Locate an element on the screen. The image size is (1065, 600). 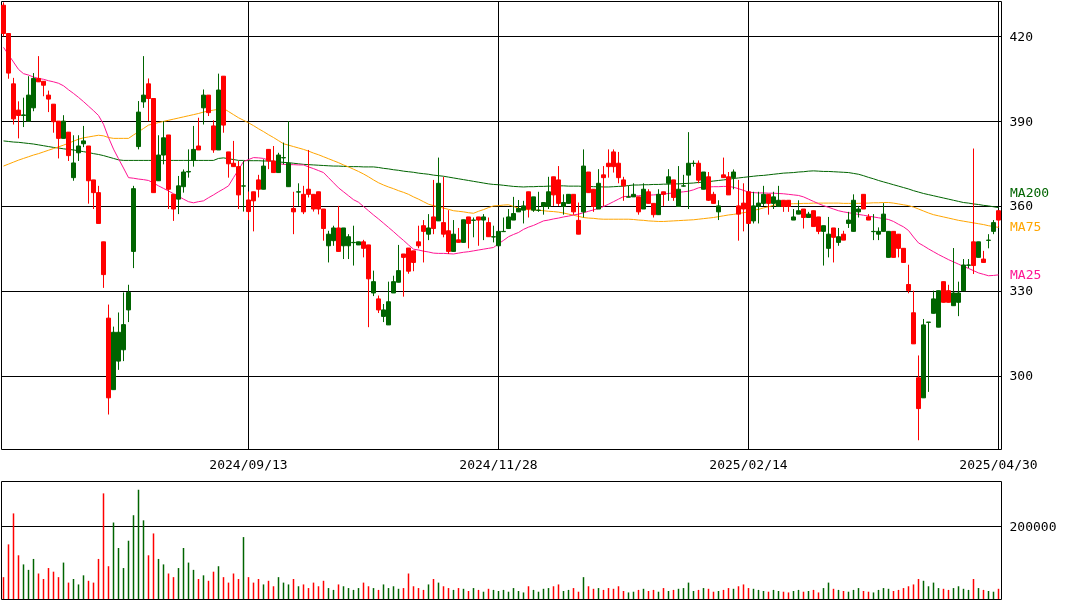
series-label: MA25 is located at coordinates (1026, 274).